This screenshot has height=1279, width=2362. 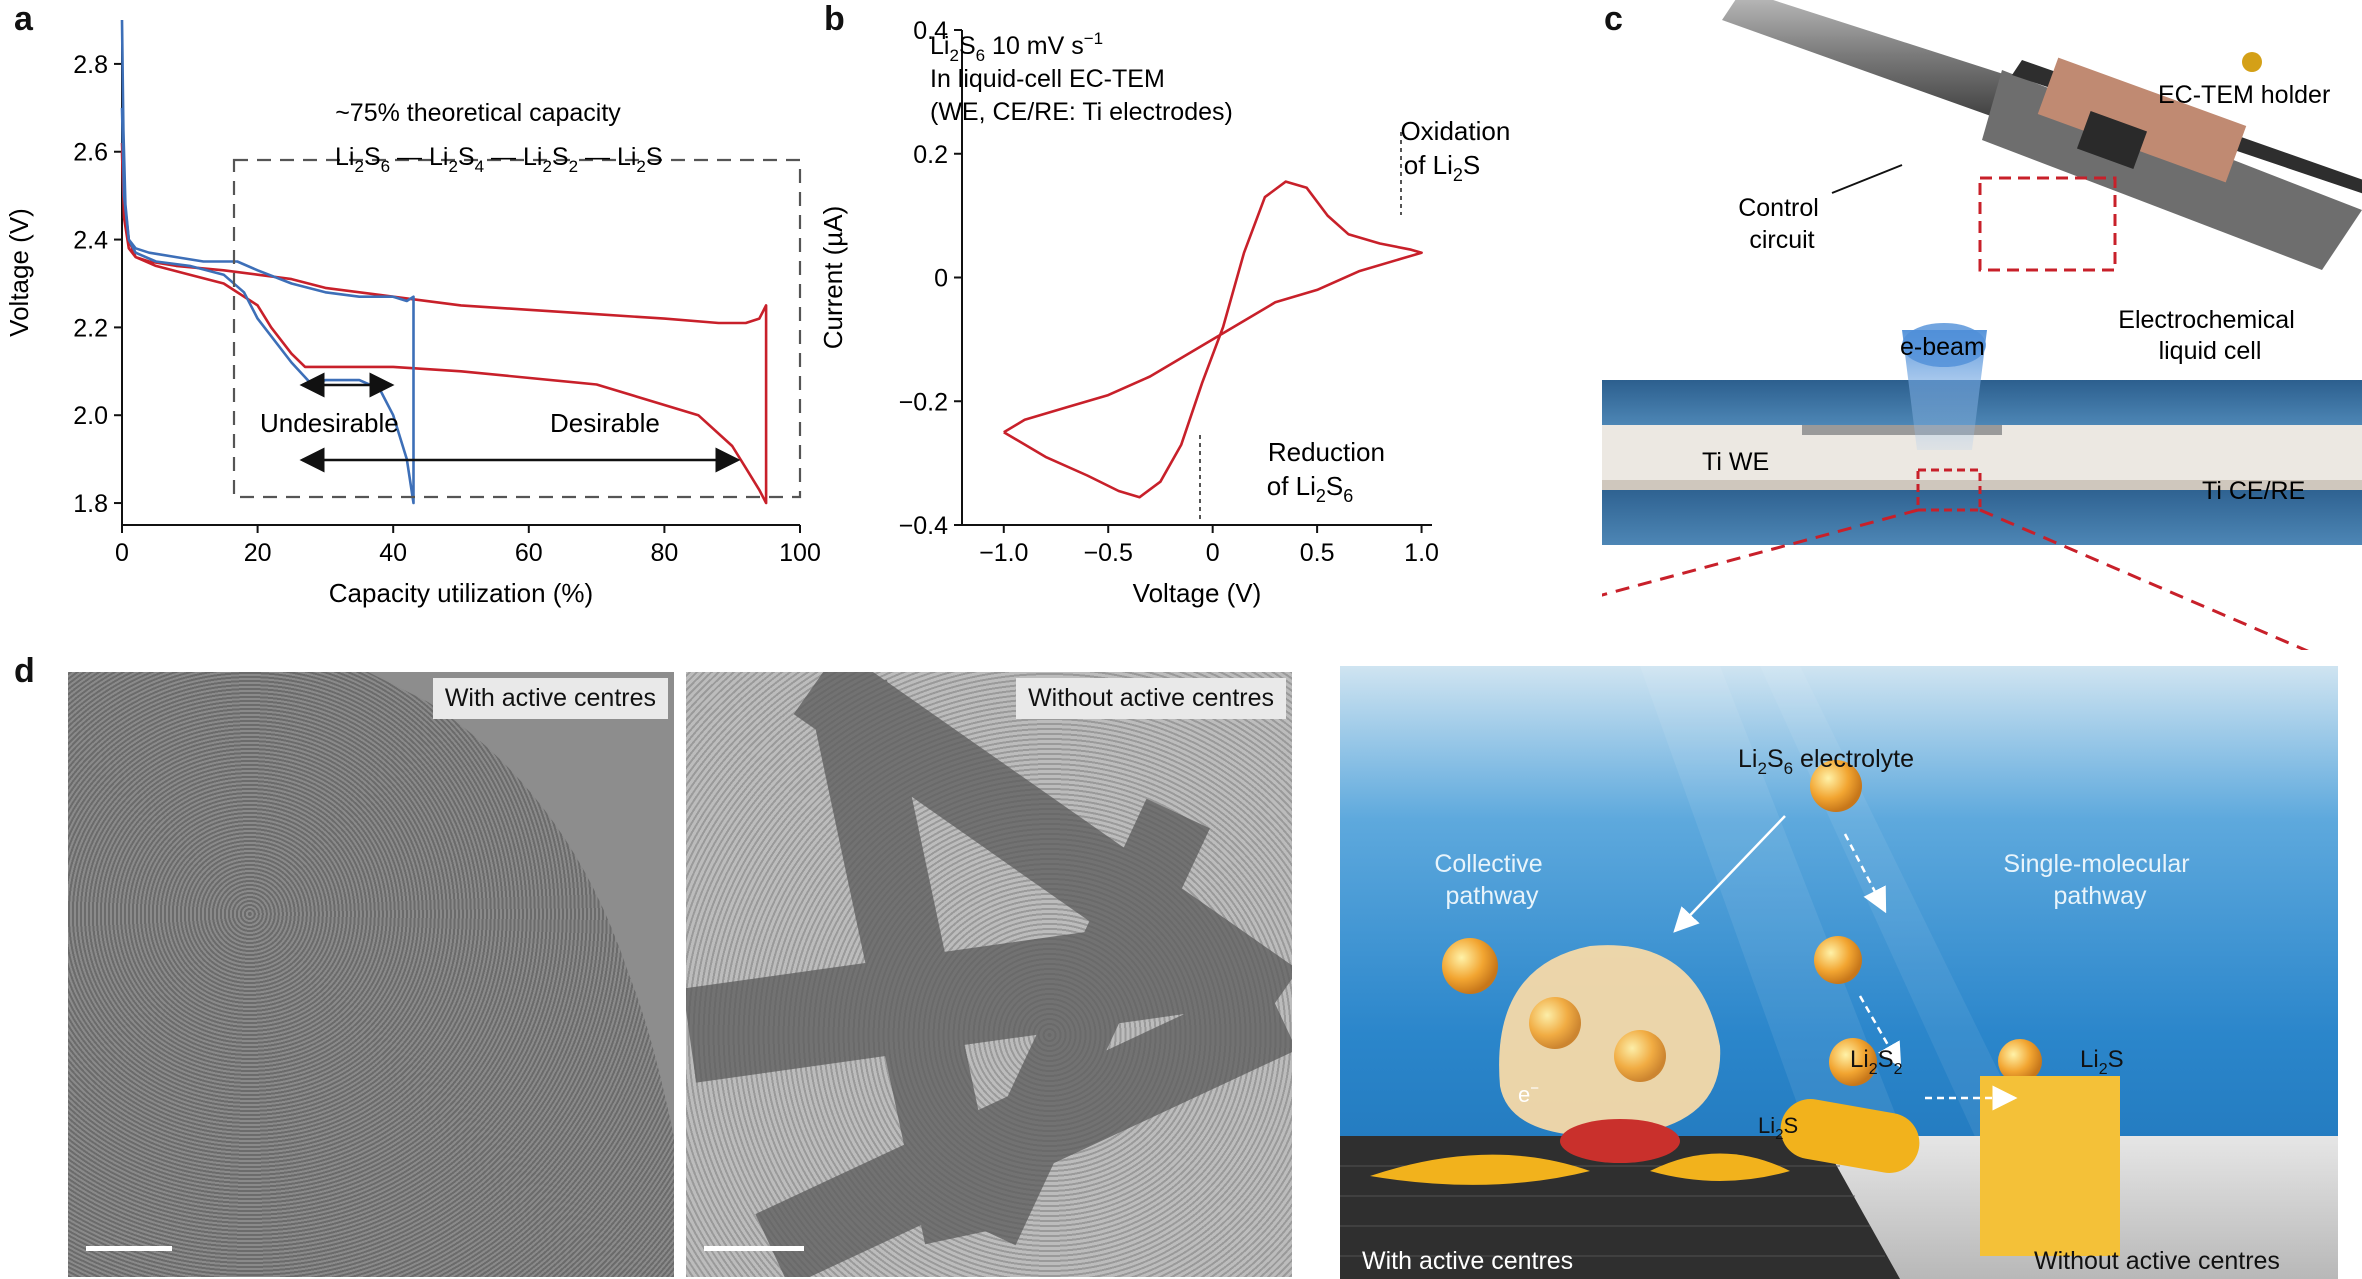 What do you see at coordinates (529, 553) in the screenshot?
I see `x-tick-label: 60` at bounding box center [529, 553].